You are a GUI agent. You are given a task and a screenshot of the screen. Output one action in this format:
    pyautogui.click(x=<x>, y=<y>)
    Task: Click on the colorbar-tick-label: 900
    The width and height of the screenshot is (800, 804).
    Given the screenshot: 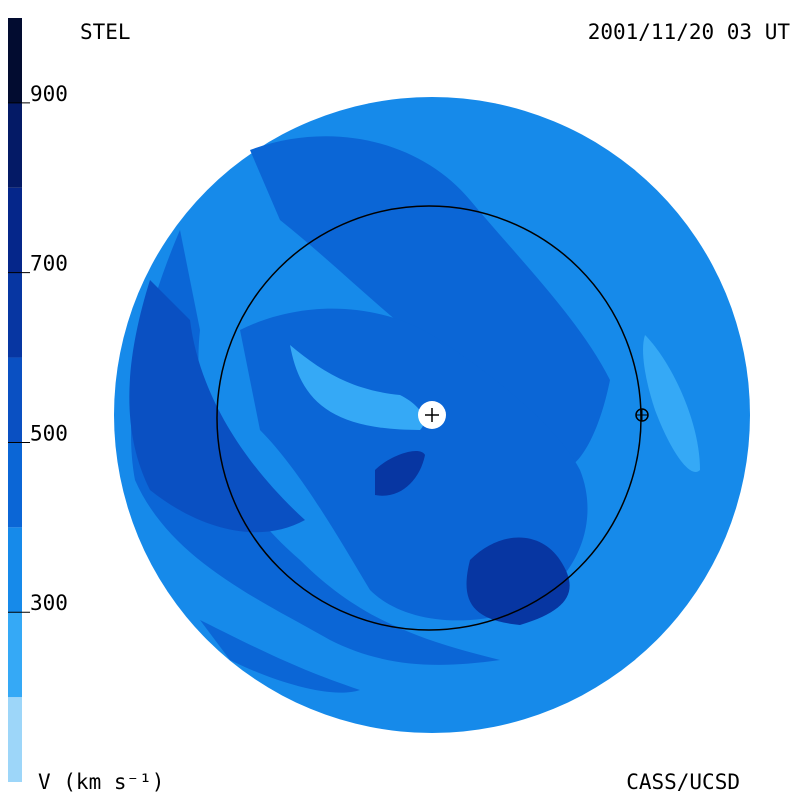 What is the action you would take?
    pyautogui.click(x=49, y=94)
    